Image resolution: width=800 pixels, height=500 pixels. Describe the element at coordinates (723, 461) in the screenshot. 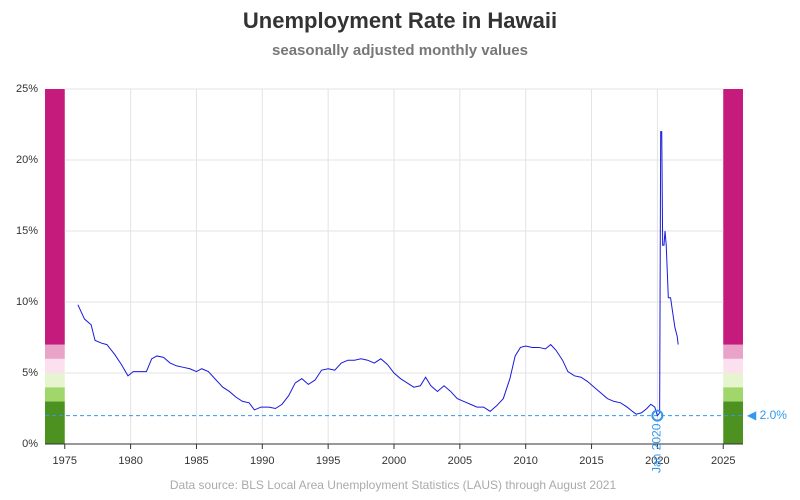

I see `x-tick-label: 2025` at that location.